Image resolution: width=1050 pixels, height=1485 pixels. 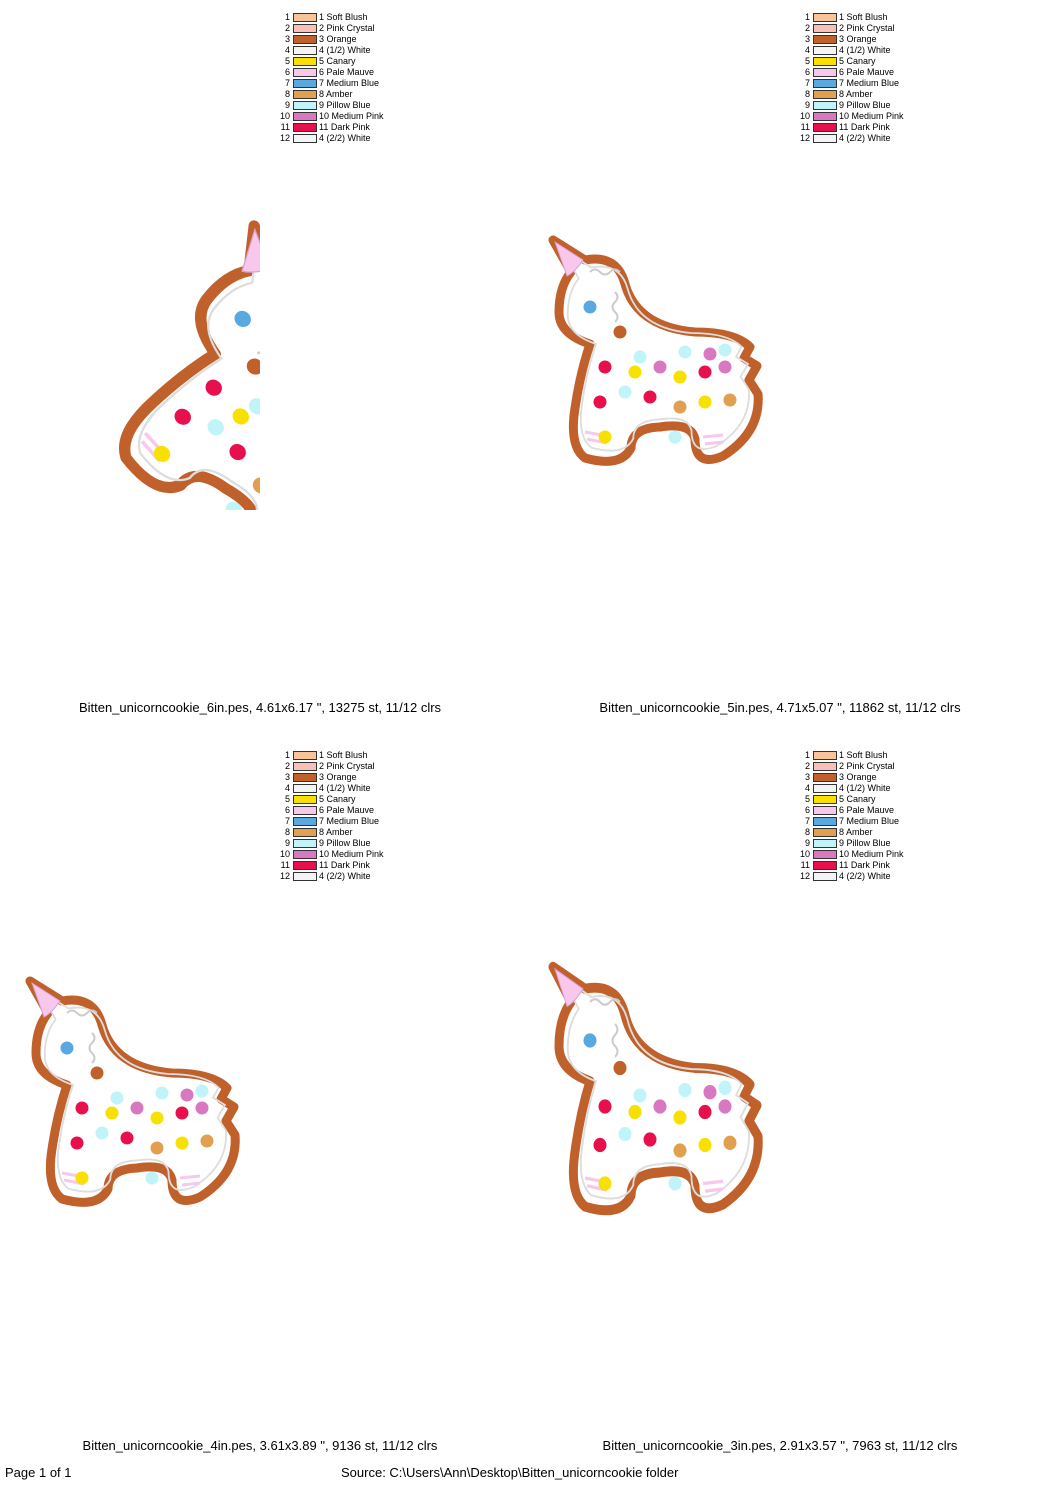 I want to click on cookie-outline, so click(x=189, y=365).